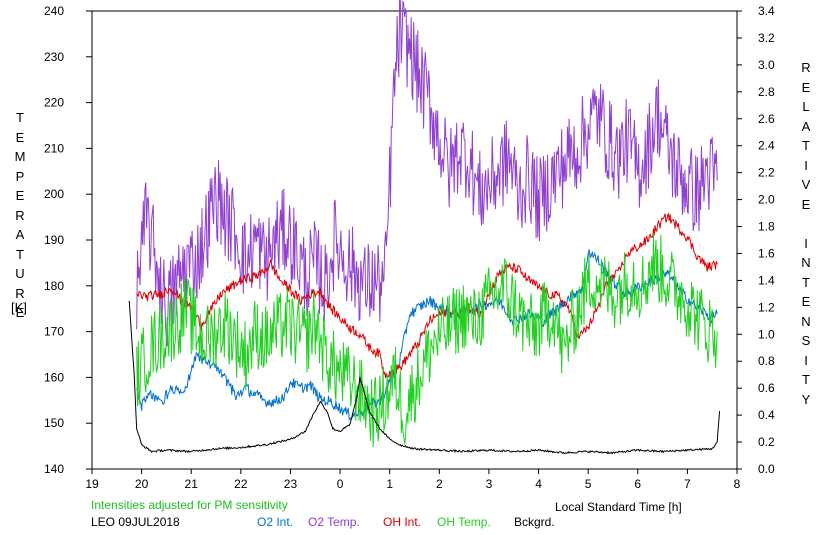 Image resolution: width=828 pixels, height=535 pixels. What do you see at coordinates (241, 484) in the screenshot?
I see `x-tick-label: 22` at bounding box center [241, 484].